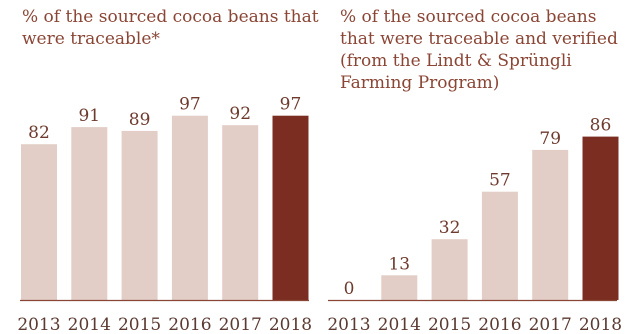  What do you see at coordinates (348, 324) in the screenshot?
I see `x-tick-verified-2013: 2013` at bounding box center [348, 324].